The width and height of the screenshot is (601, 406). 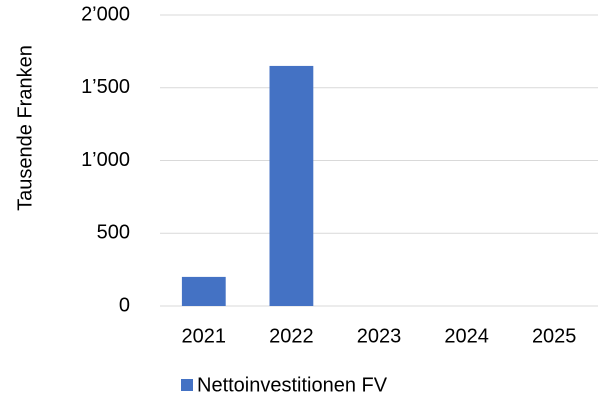 I want to click on x-tick-label: 2023, so click(x=379, y=336).